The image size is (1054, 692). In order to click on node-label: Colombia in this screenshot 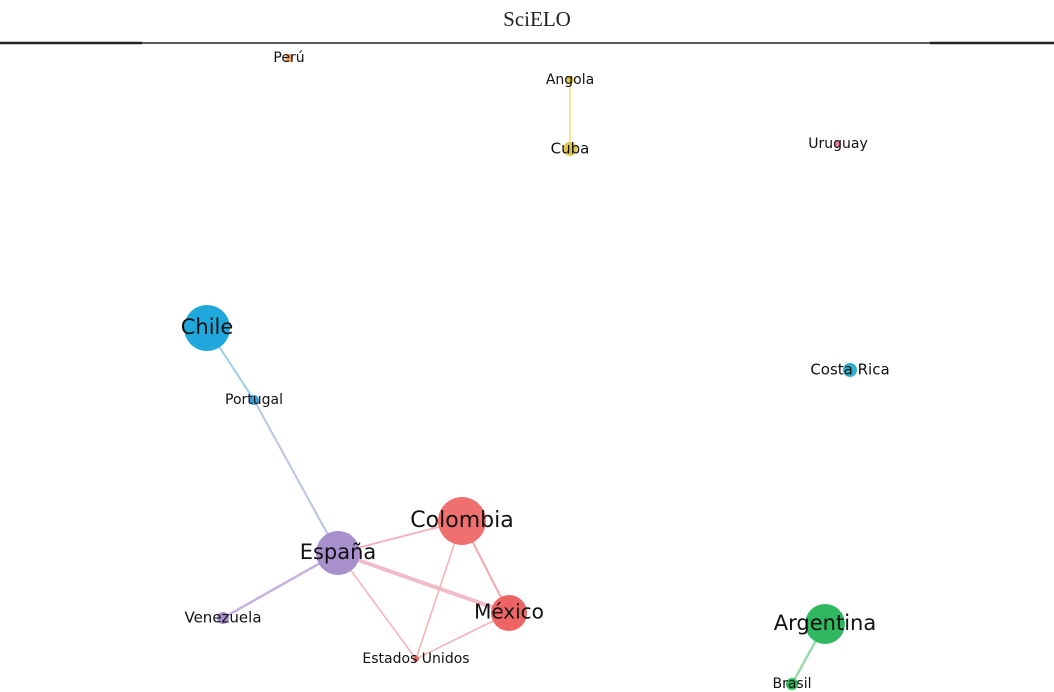, I will do `click(461, 520)`.